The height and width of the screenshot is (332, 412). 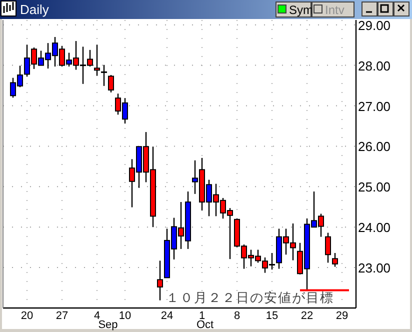 What do you see at coordinates (374, 25) in the screenshot?
I see `y-tick-label: 29.00` at bounding box center [374, 25].